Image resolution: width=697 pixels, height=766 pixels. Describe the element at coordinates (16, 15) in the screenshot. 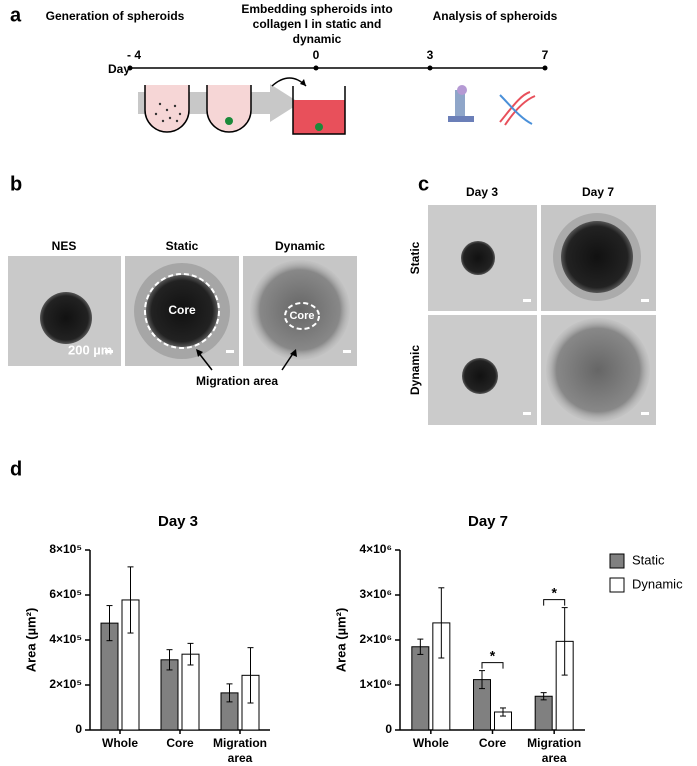

I see `panel-label: a` at that location.